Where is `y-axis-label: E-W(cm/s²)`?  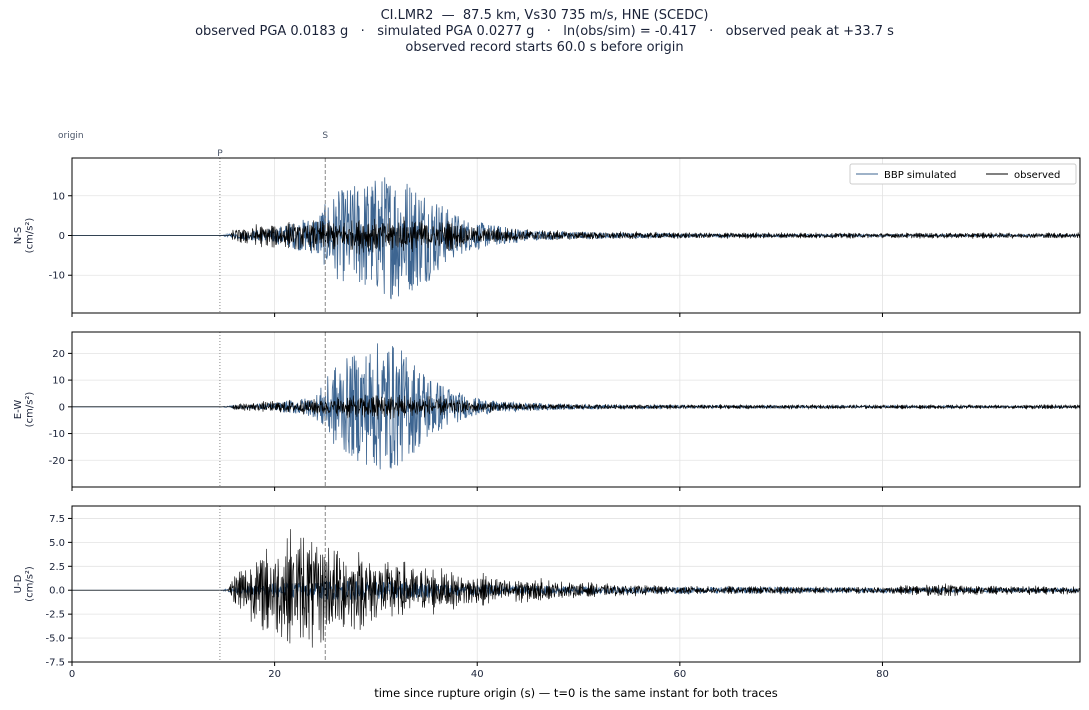
y-axis-label: E-W(cm/s²) is located at coordinates (24, 410).